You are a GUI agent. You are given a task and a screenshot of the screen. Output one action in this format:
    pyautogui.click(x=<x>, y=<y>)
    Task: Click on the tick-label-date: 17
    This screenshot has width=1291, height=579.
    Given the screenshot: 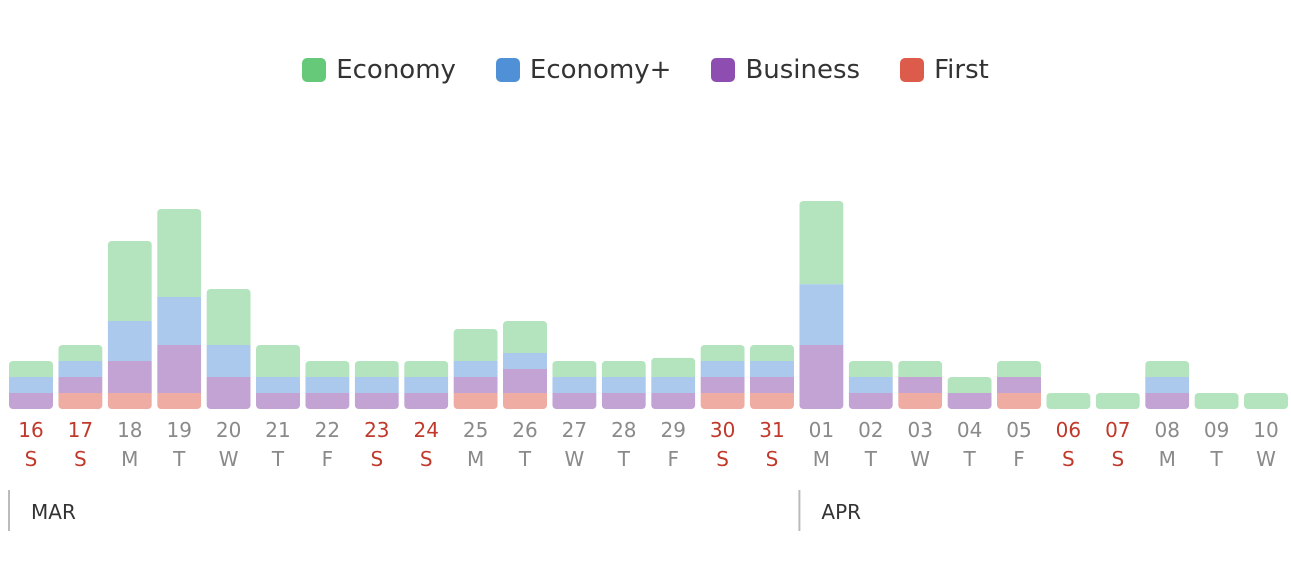 What is the action you would take?
    pyautogui.click(x=80, y=430)
    